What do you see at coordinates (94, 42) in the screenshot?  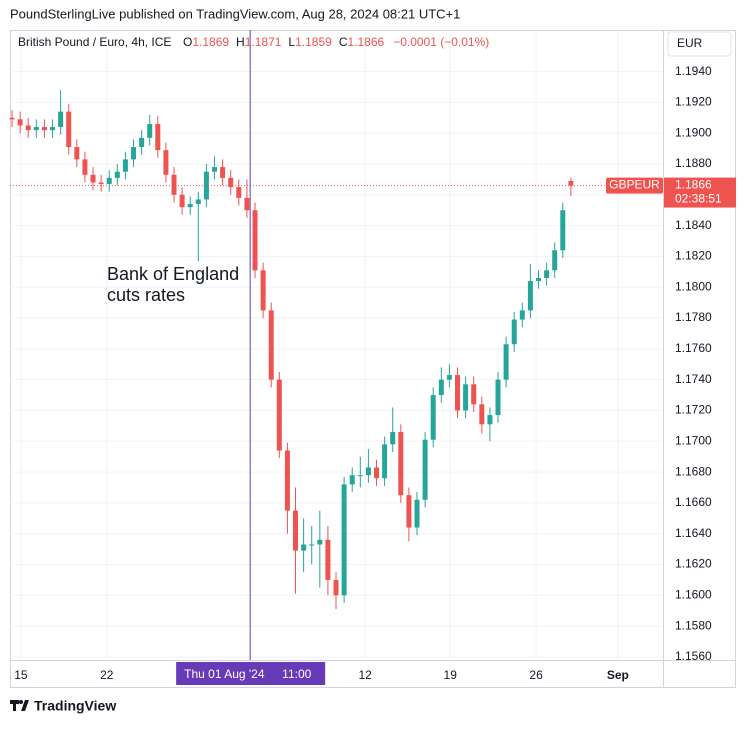 I see `symbol: British Pound / Euro, 4h, ICE` at bounding box center [94, 42].